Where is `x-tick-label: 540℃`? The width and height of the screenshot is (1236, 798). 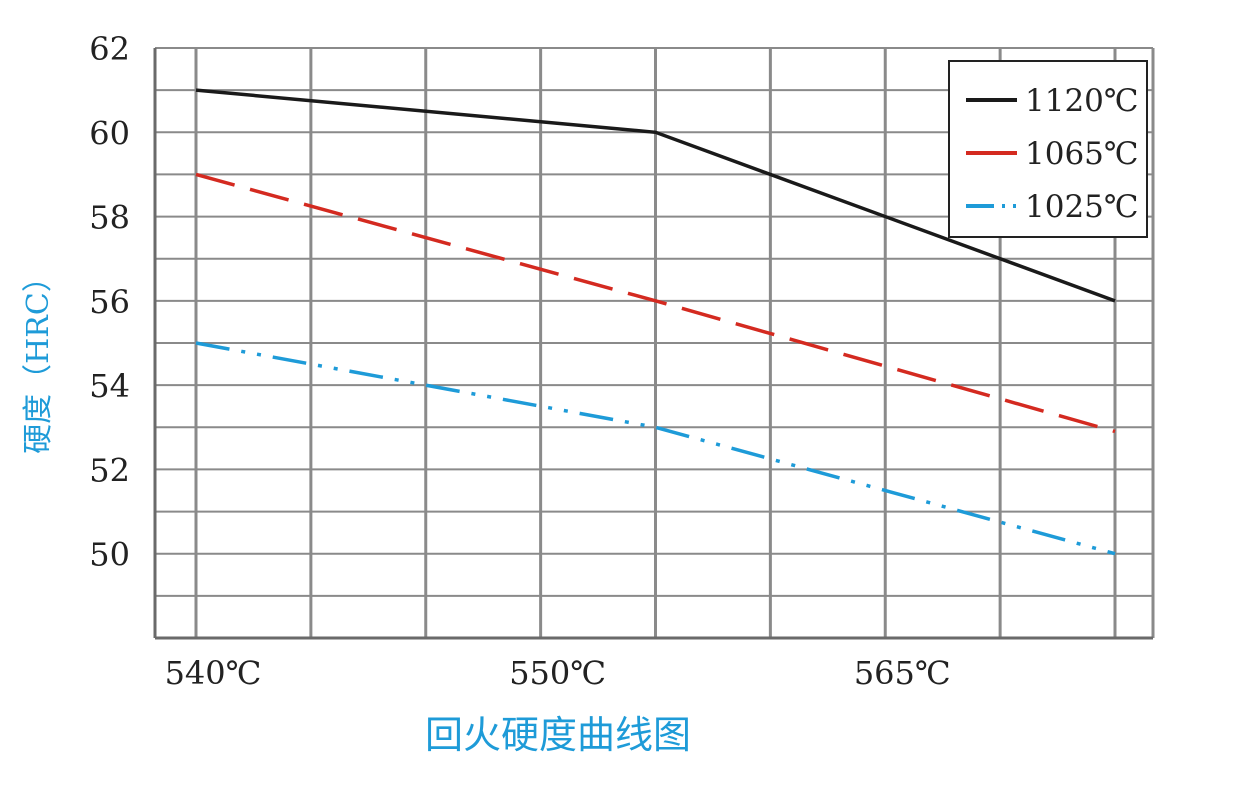
x-tick-label: 540℃ is located at coordinates (213, 673).